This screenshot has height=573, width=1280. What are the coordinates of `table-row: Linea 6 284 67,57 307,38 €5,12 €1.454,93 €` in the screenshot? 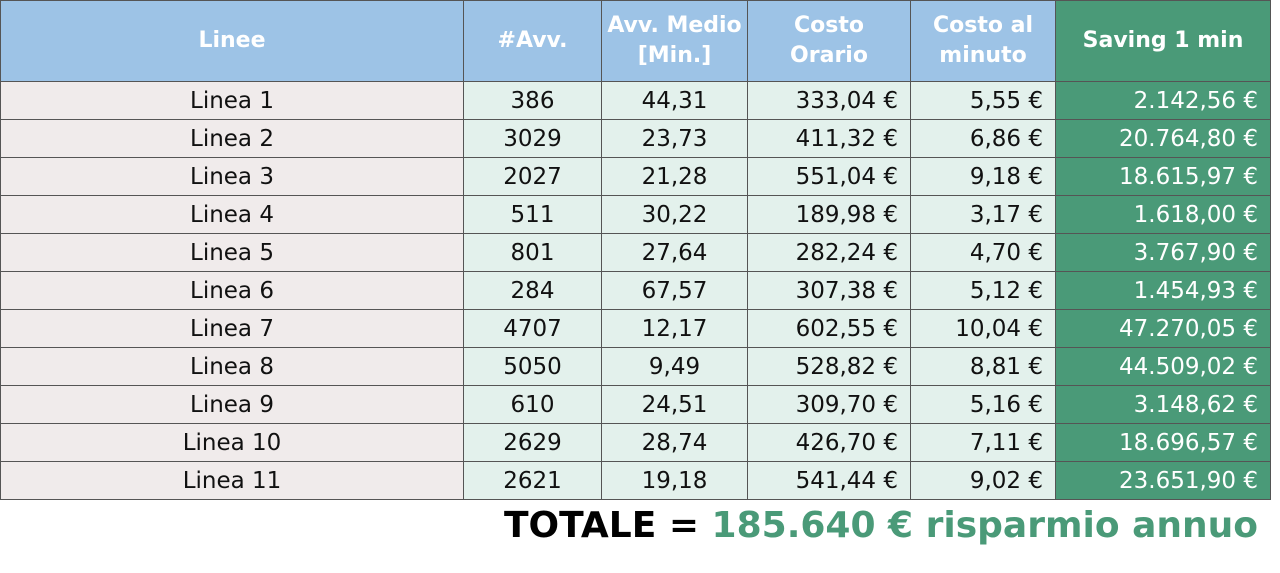 It's located at (635, 290).